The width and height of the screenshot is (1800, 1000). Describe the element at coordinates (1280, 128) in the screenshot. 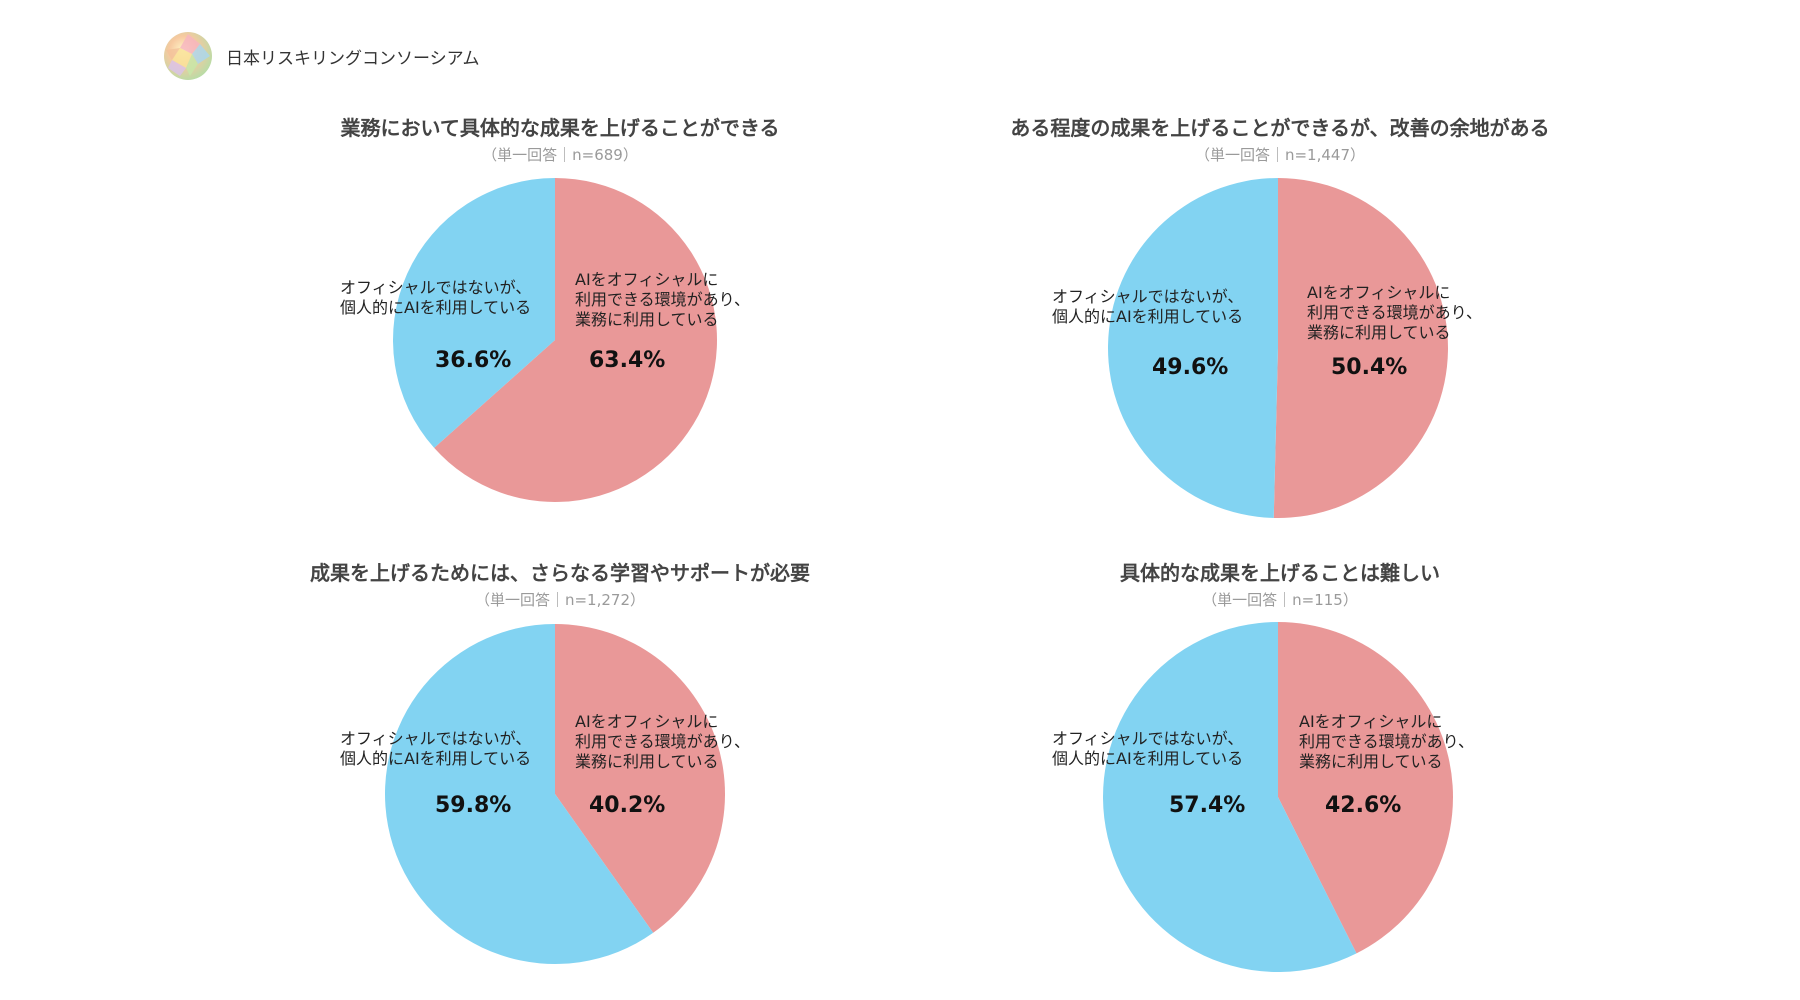

I see `chart-title: ある程度の成果を上げることができるが、改善の余地がある` at that location.